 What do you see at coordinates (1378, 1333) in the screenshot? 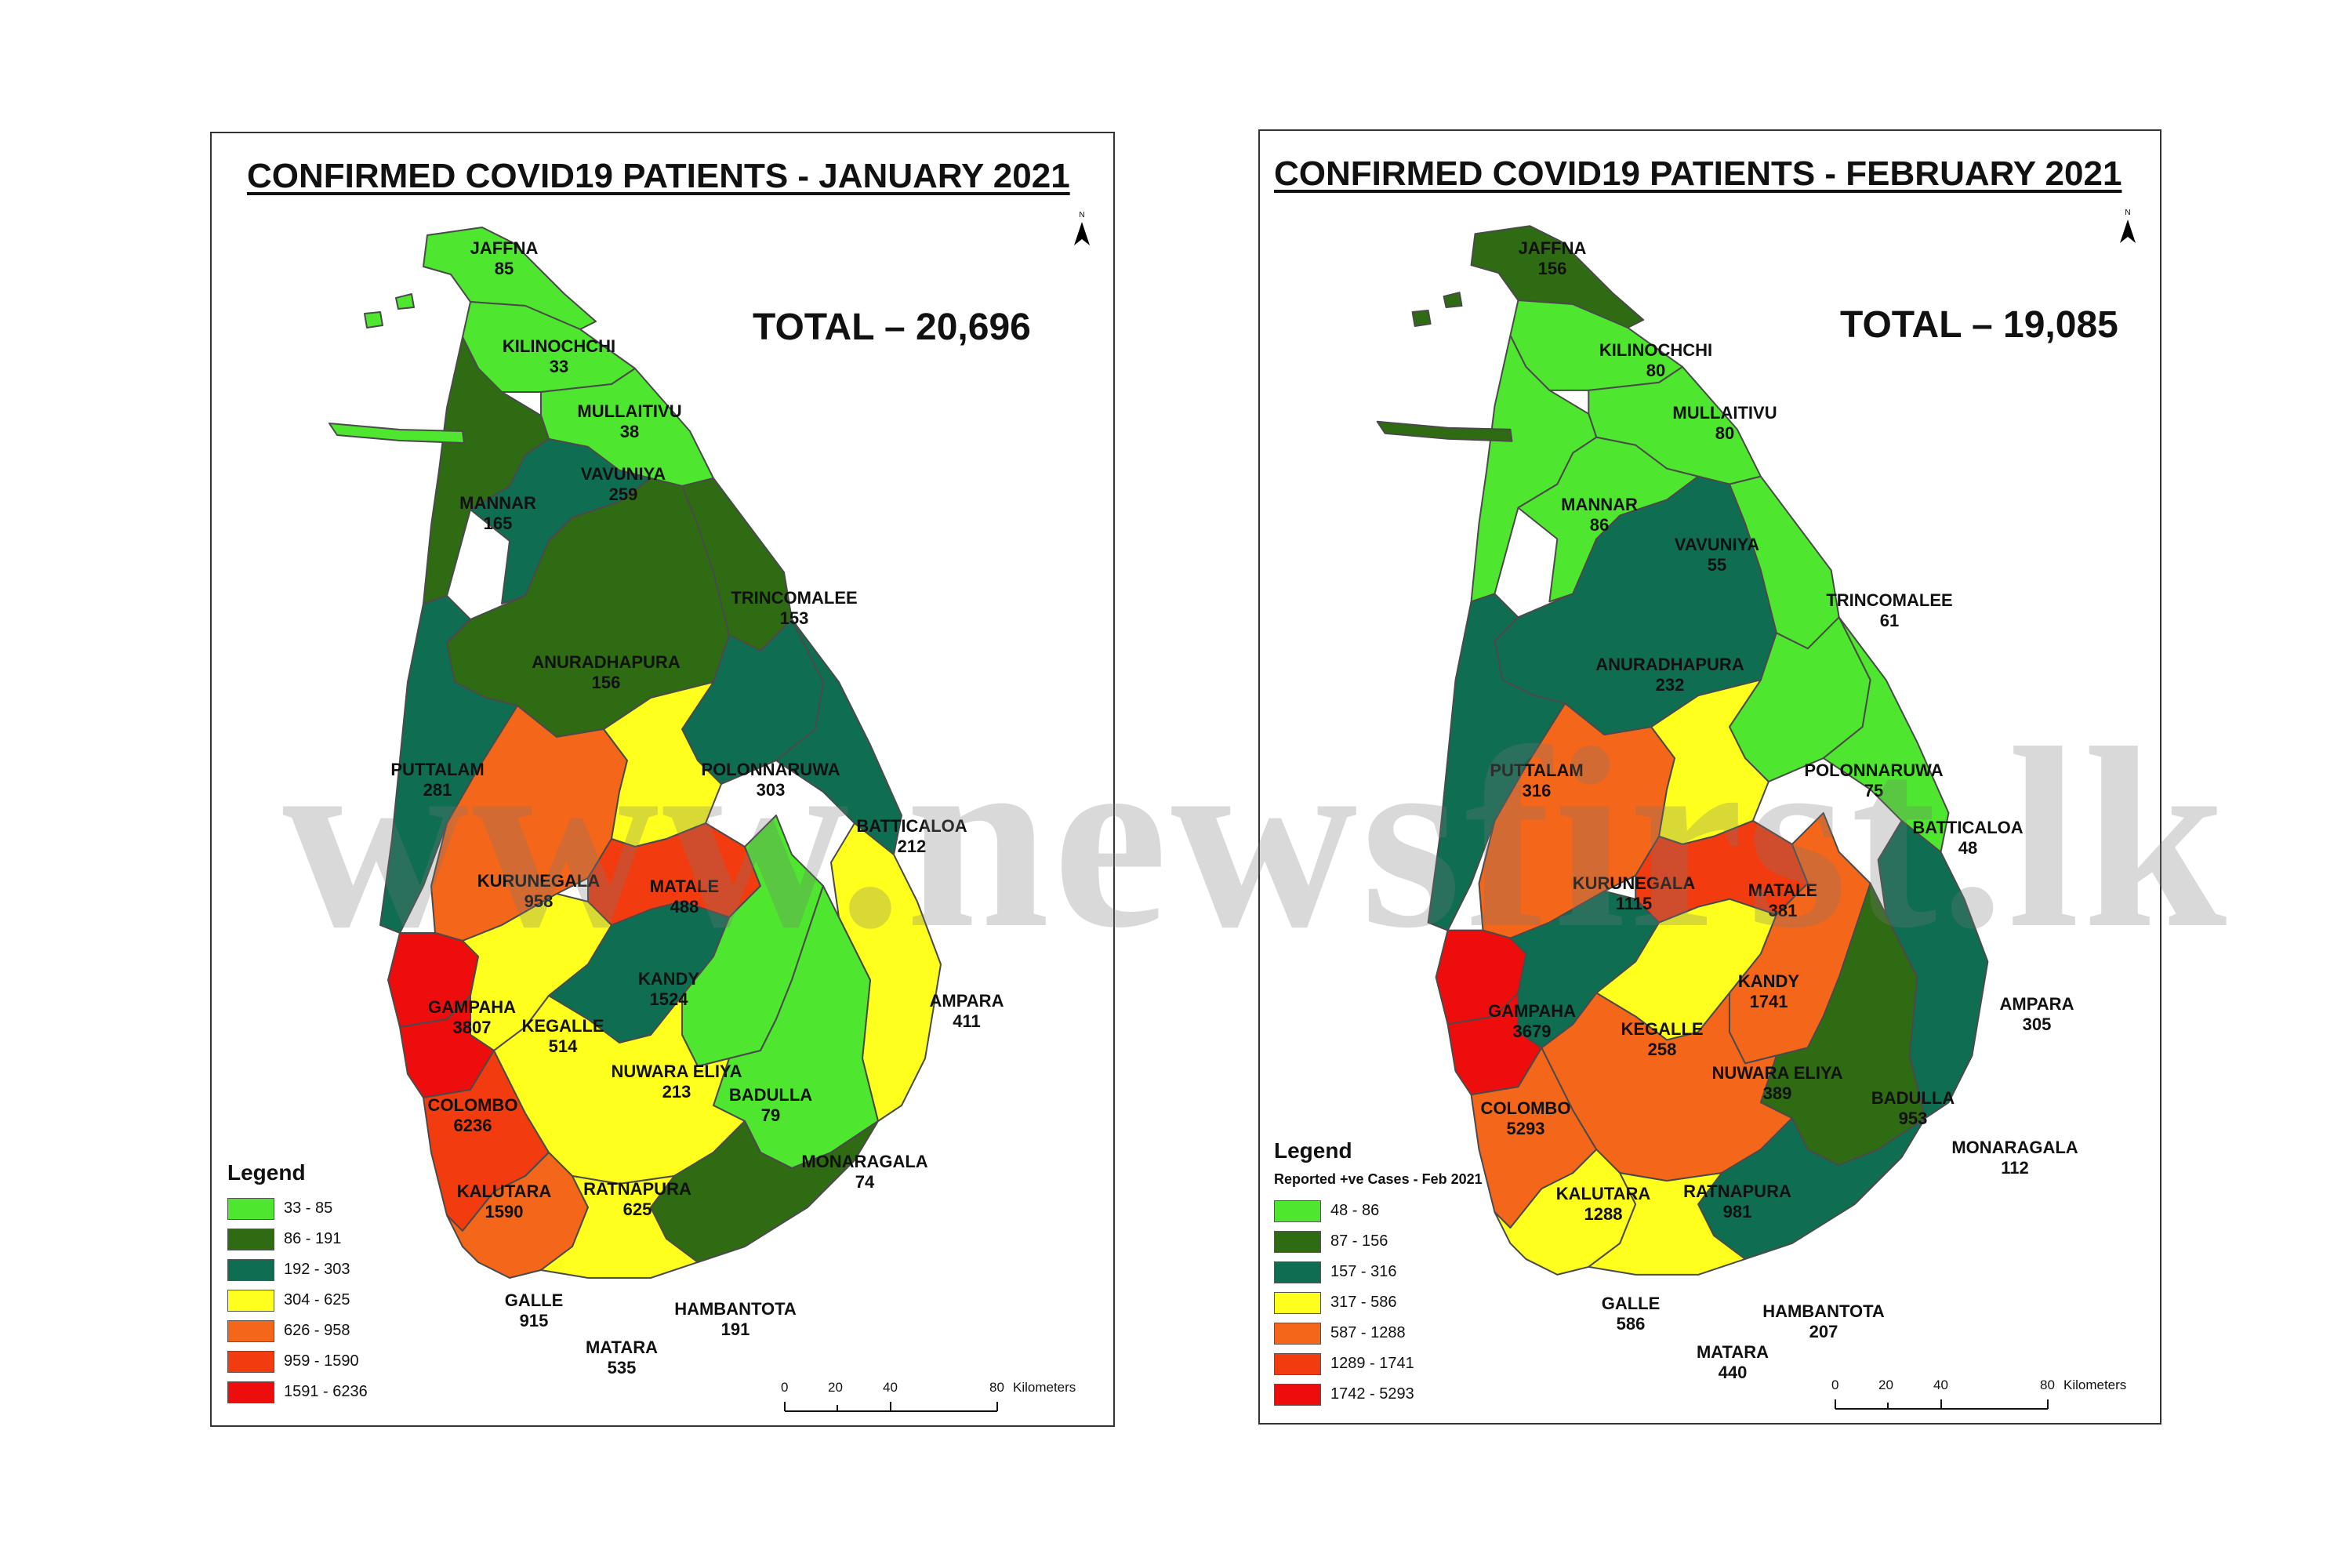
I see `legend-entry: 587 - 1288` at bounding box center [1378, 1333].